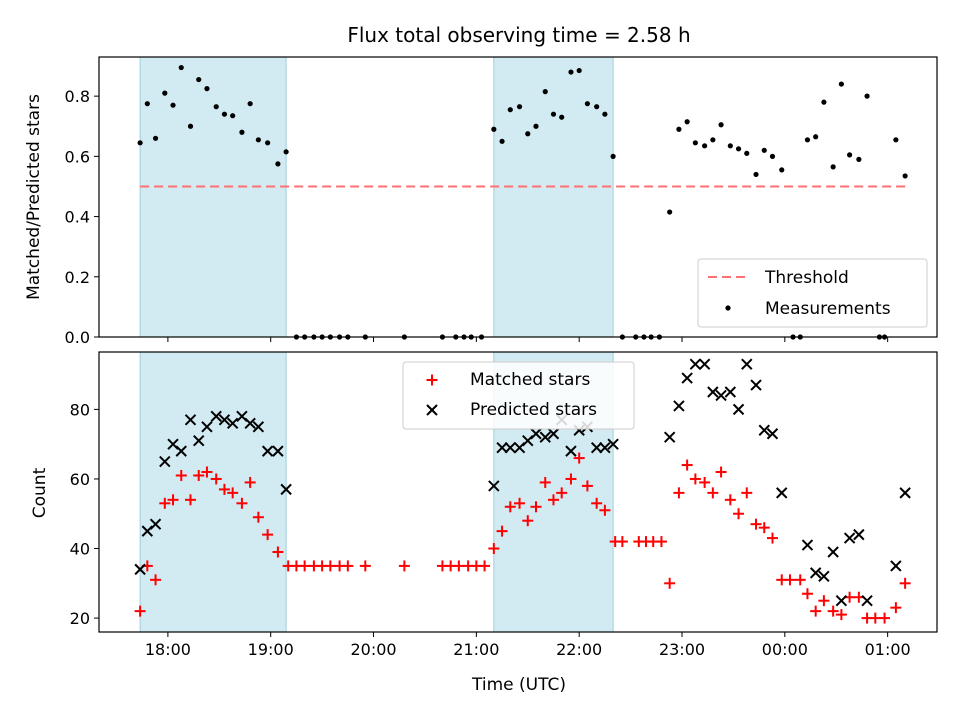  What do you see at coordinates (476, 649) in the screenshot?
I see `x-tick-label: 21:00` at bounding box center [476, 649].